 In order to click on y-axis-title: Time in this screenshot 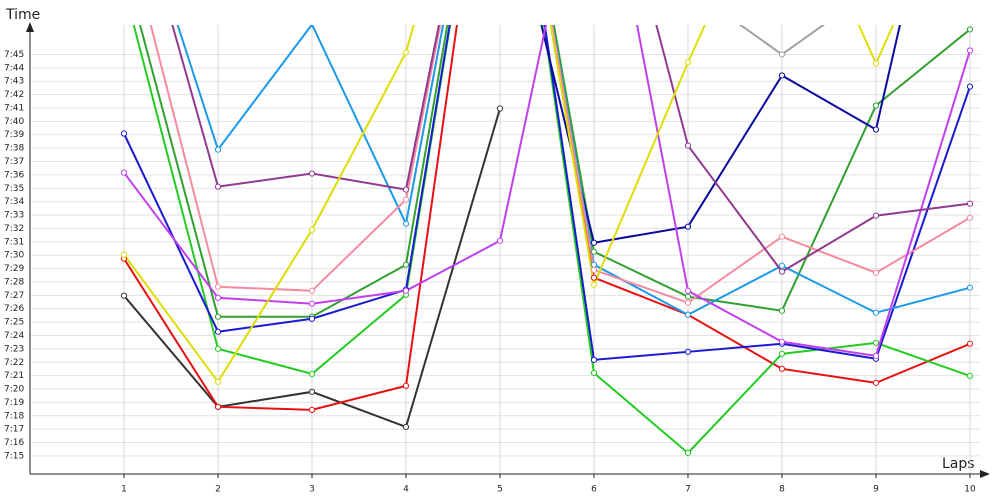, I will do `click(22, 15)`.